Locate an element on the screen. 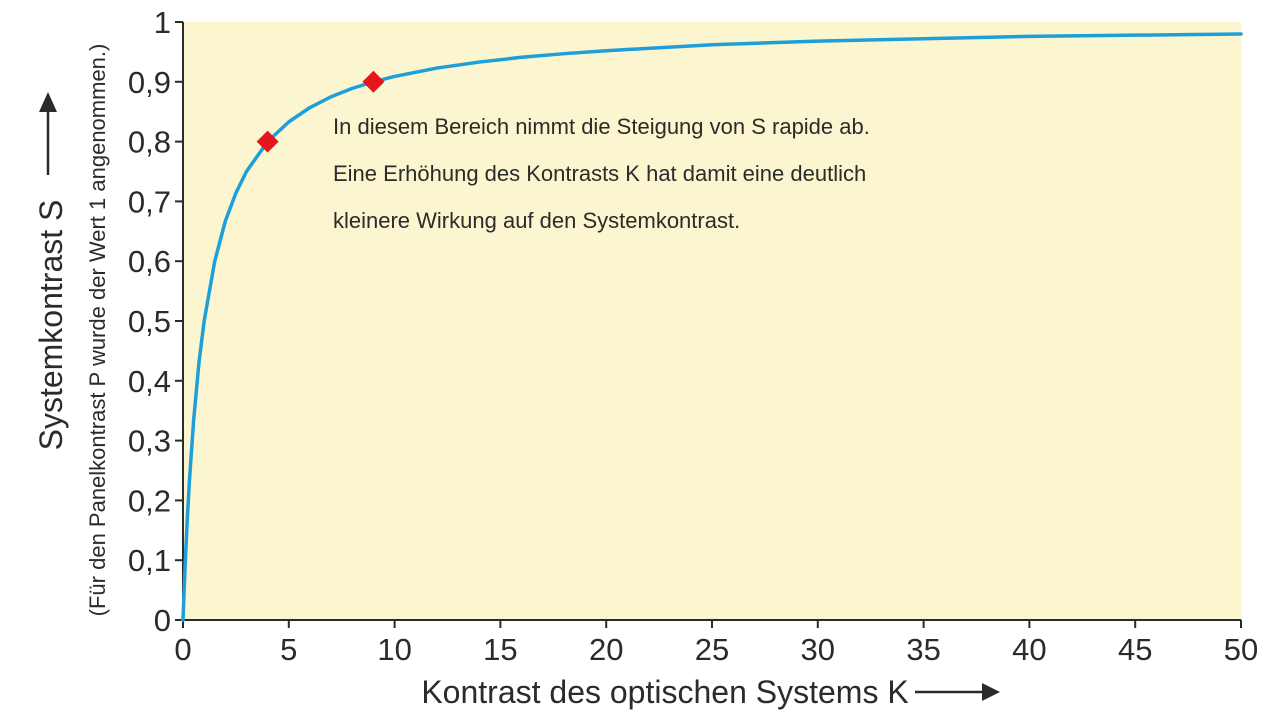 This screenshot has width=1280, height=724. x-tick-label: 10 is located at coordinates (394, 649).